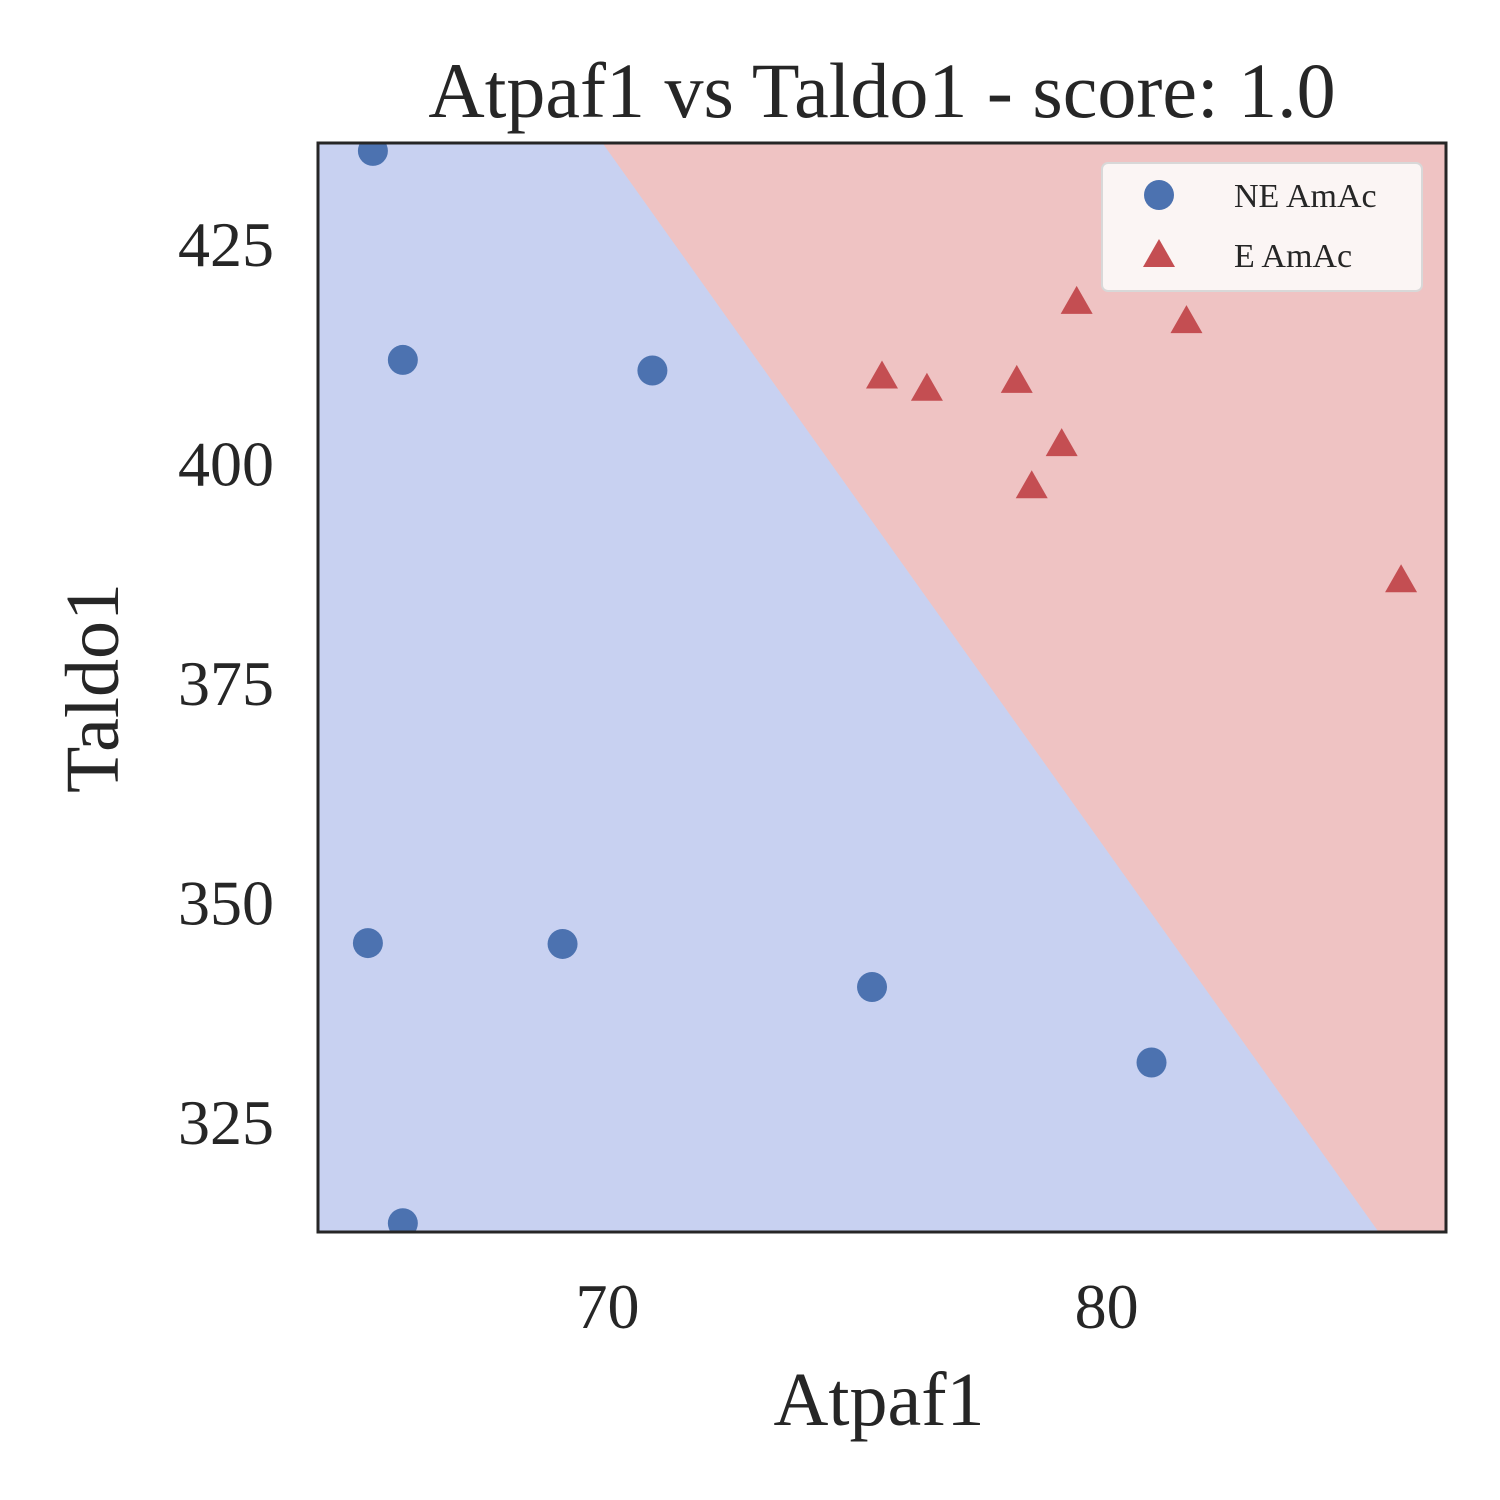 Image resolution: width=1500 pixels, height=1500 pixels. I want to click on y-tick-label-4: 425, so click(226, 244).